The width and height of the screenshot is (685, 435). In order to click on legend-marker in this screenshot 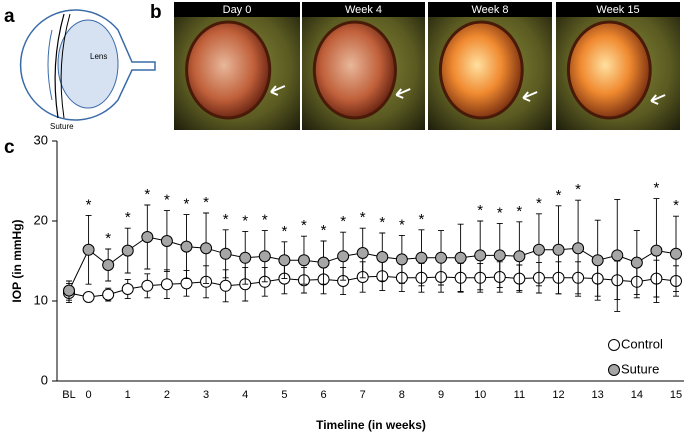, I will do `click(614, 370)`.